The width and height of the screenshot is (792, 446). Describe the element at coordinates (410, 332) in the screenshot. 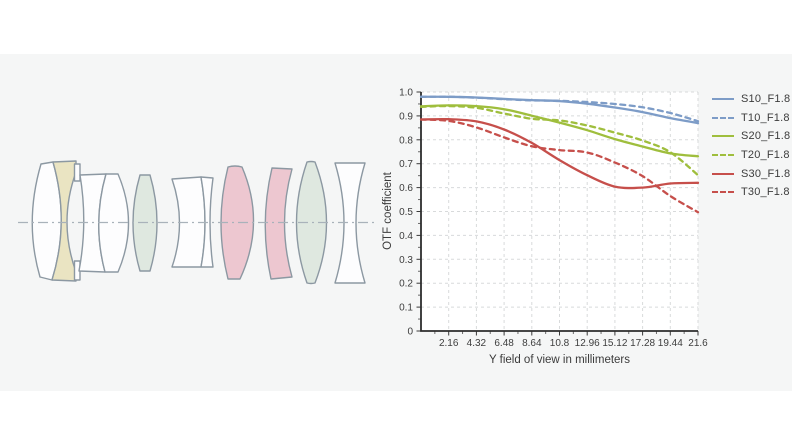

I see `y-tick-label: 0` at that location.